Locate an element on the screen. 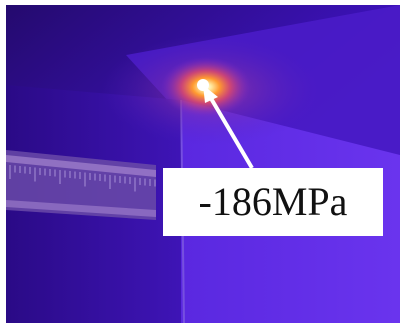 The height and width of the screenshot is (327, 406). ruler-ticks is located at coordinates (82, 178).